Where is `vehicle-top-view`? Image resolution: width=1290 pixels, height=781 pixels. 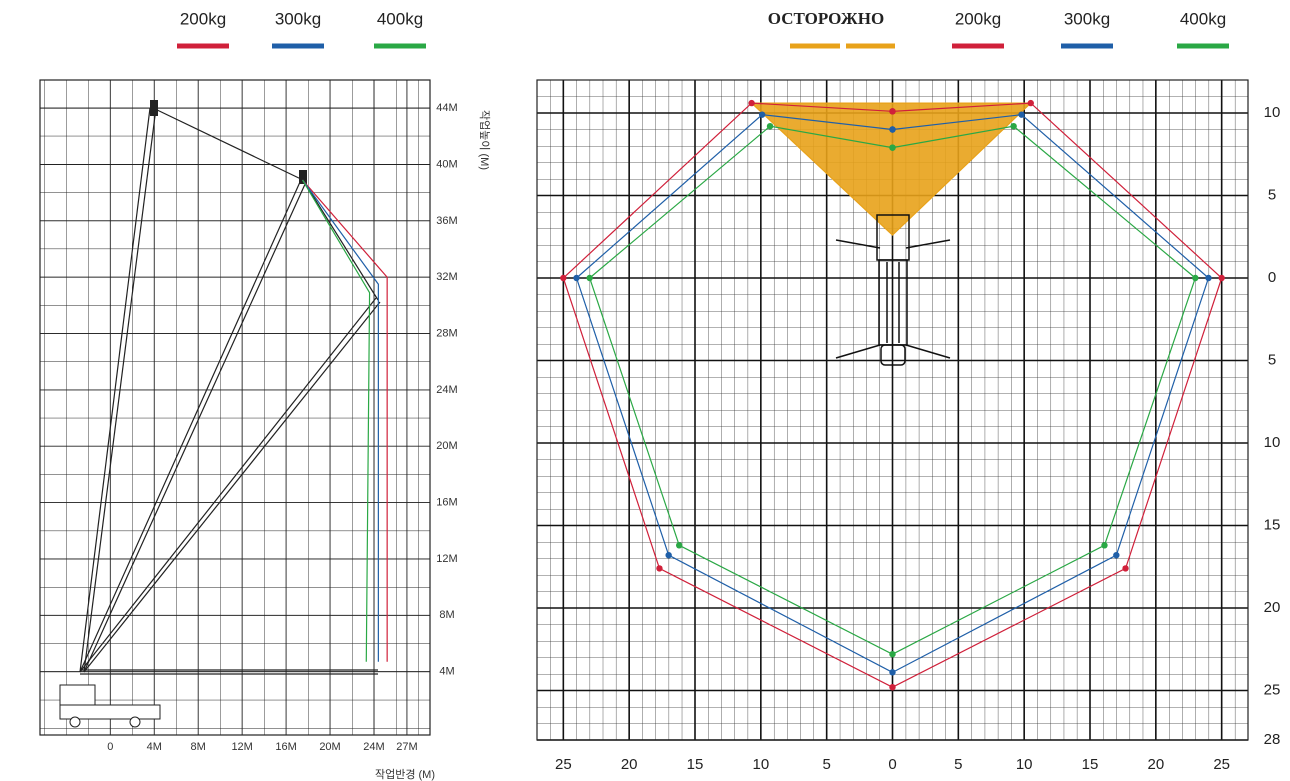 vehicle-top-view is located at coordinates (893, 290).